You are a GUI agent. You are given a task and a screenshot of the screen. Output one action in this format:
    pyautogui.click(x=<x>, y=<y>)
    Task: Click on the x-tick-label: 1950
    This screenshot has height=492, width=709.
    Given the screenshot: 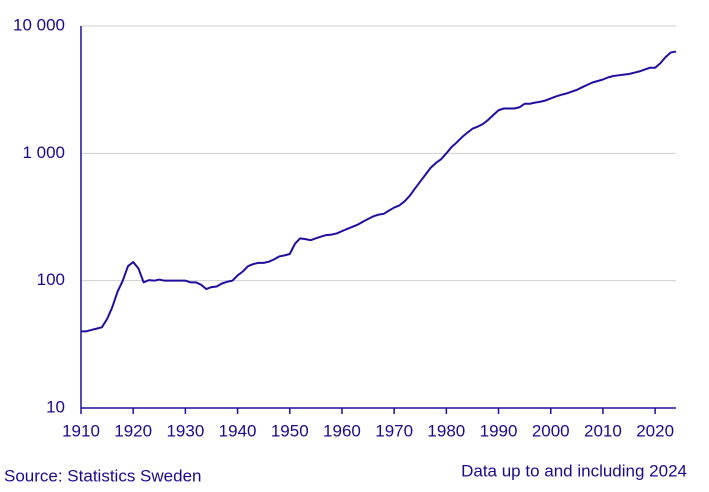 What is the action you would take?
    pyautogui.click(x=290, y=430)
    